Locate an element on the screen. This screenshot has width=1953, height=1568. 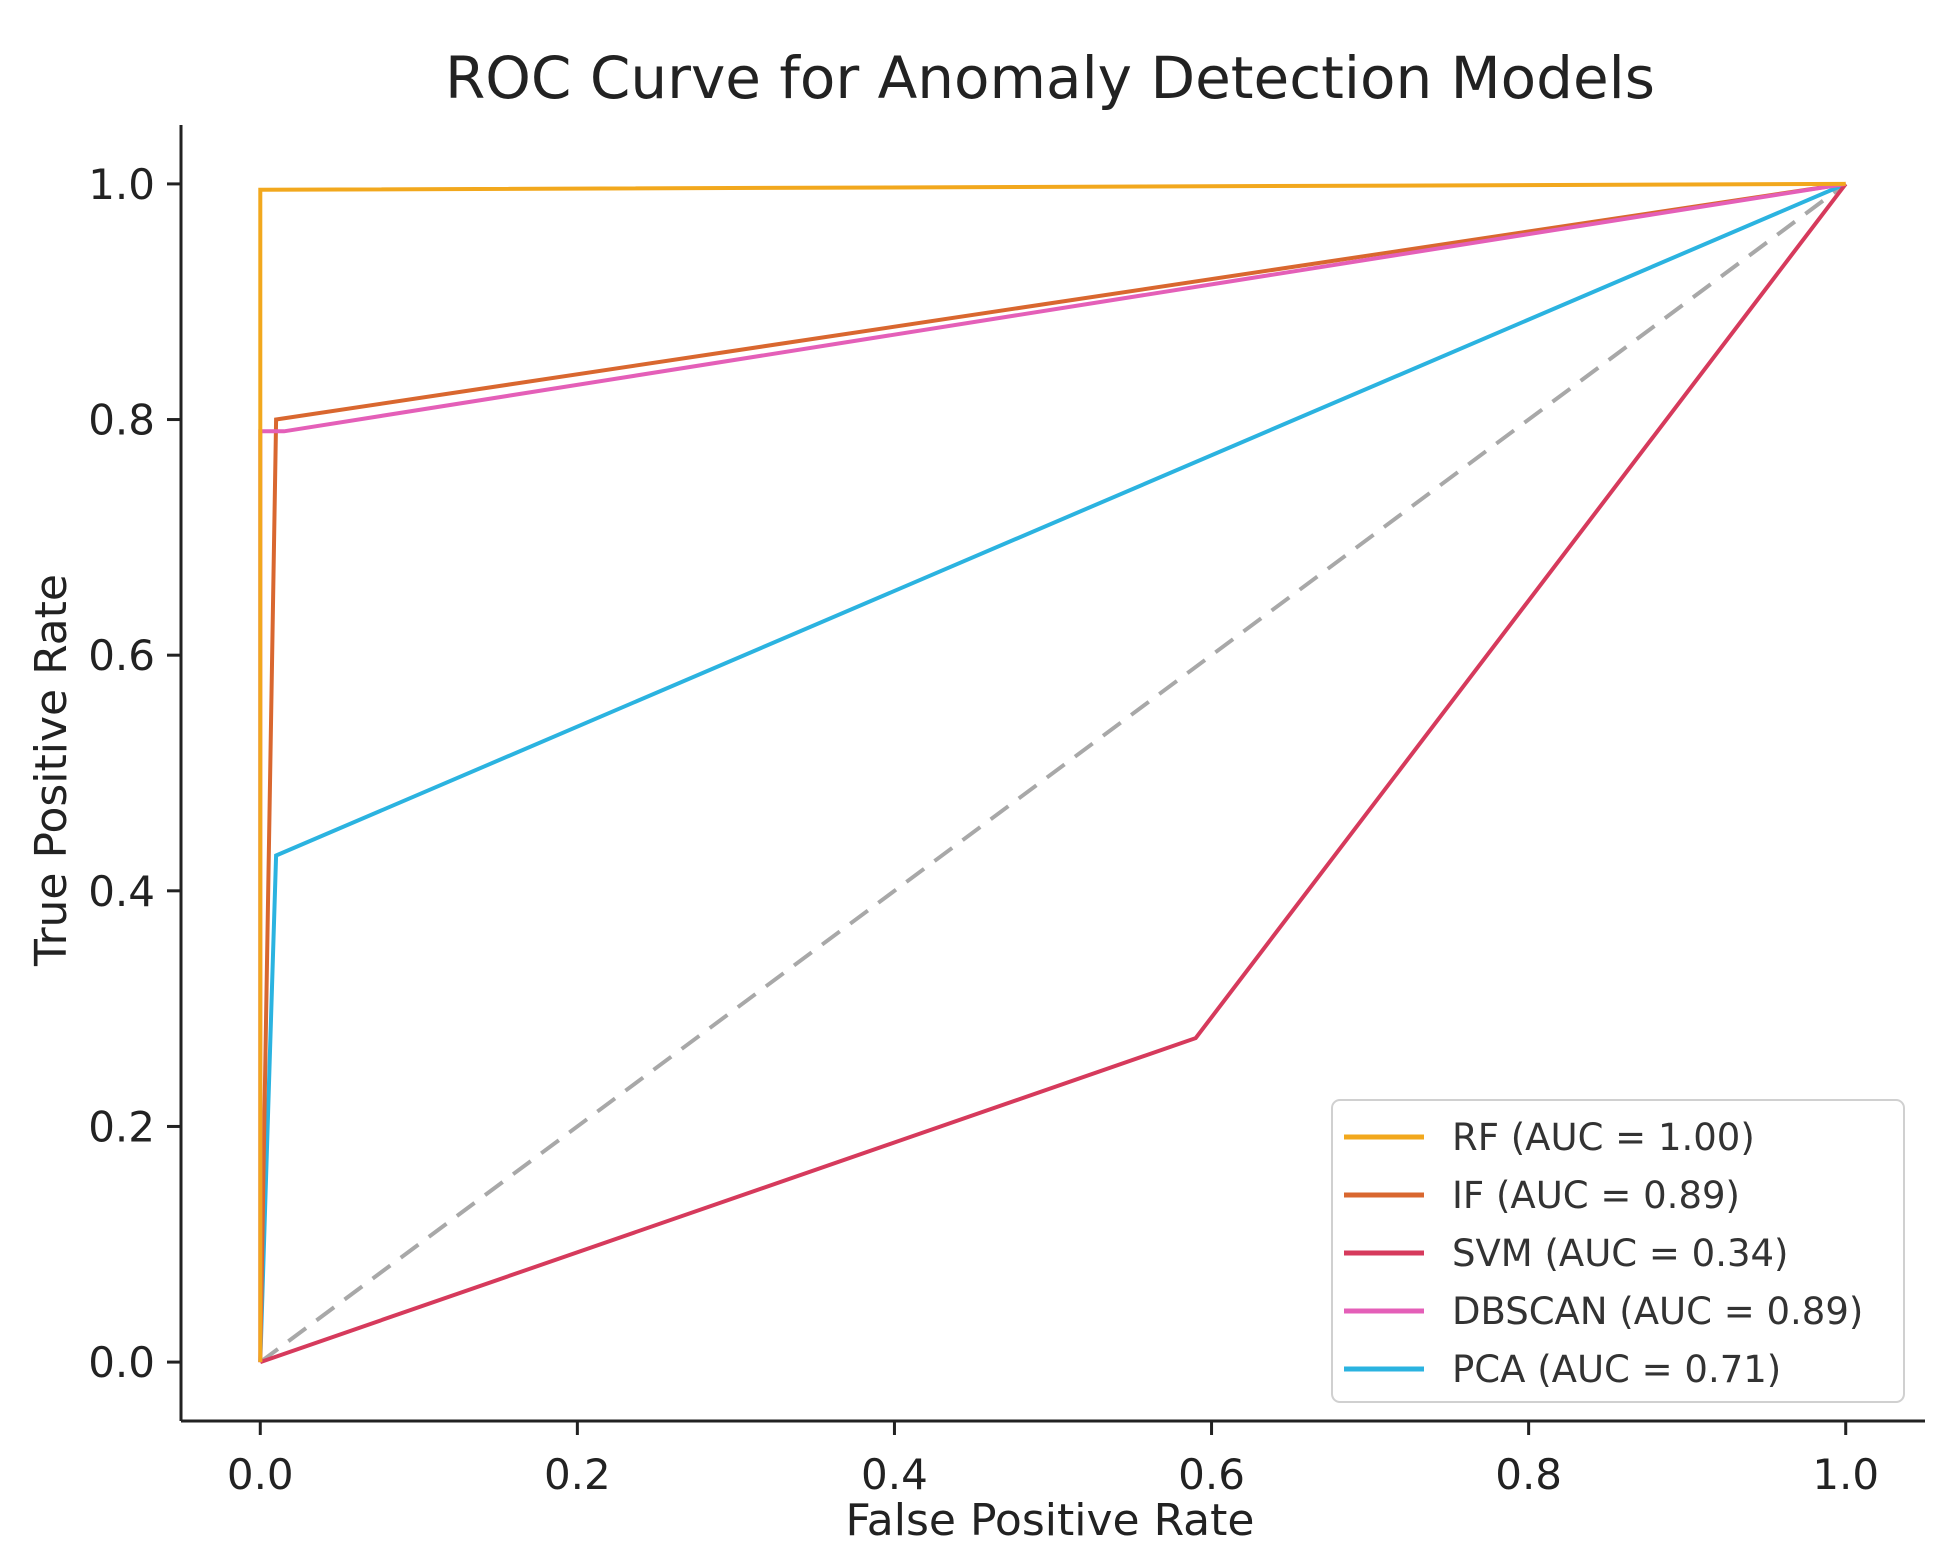
y-tick-label: 0.2 is located at coordinates (121, 1126).